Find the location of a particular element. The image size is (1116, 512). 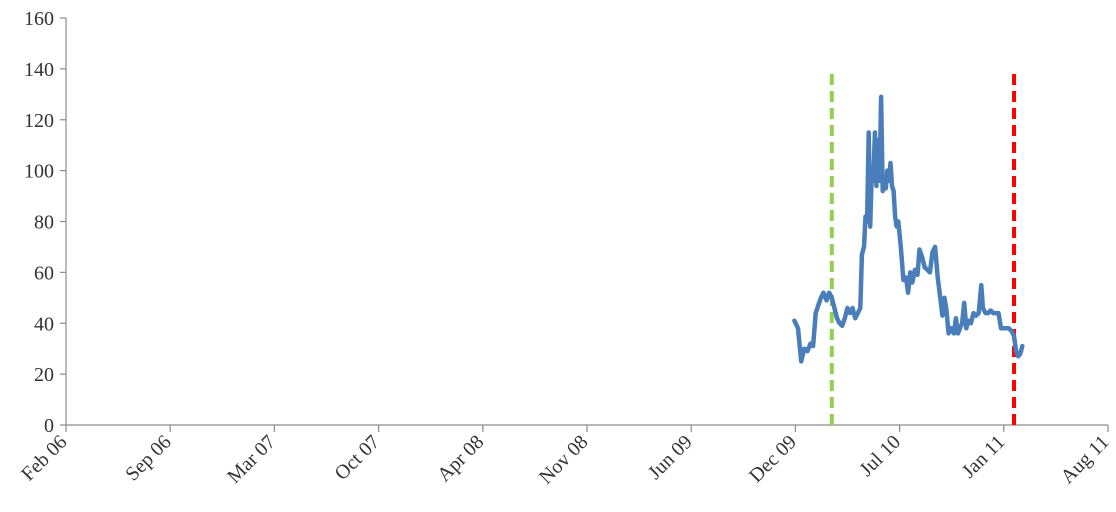

x-tick-label: Nov 08 is located at coordinates (564, 460).